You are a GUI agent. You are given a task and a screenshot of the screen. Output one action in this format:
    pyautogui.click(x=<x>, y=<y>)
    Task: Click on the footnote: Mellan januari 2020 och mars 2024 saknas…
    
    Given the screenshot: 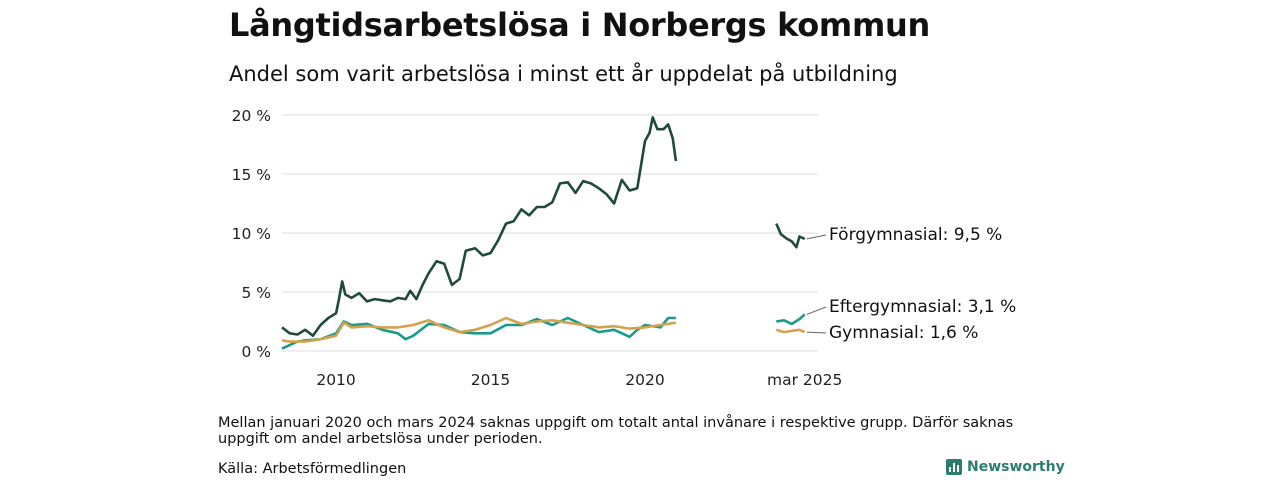 What is the action you would take?
    pyautogui.click(x=616, y=431)
    